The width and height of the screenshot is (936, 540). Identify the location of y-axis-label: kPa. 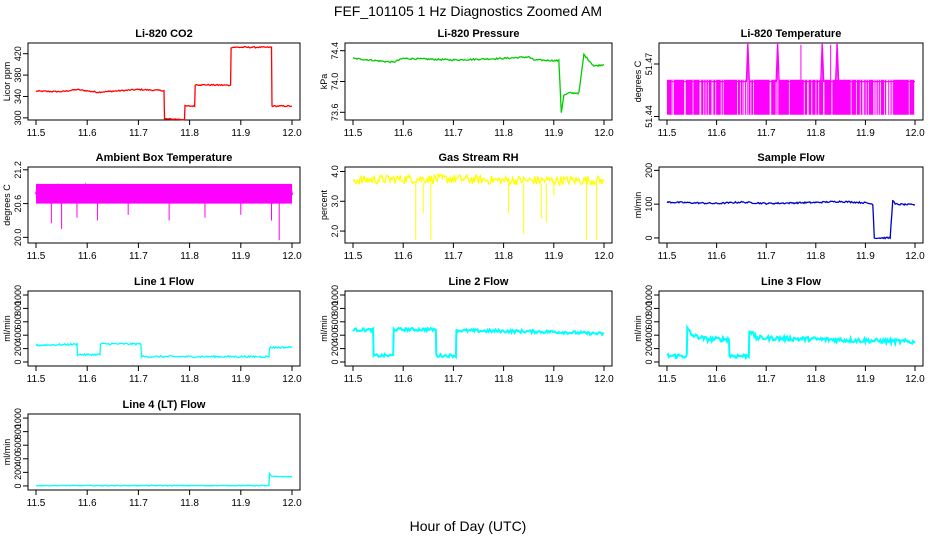
(324, 82).